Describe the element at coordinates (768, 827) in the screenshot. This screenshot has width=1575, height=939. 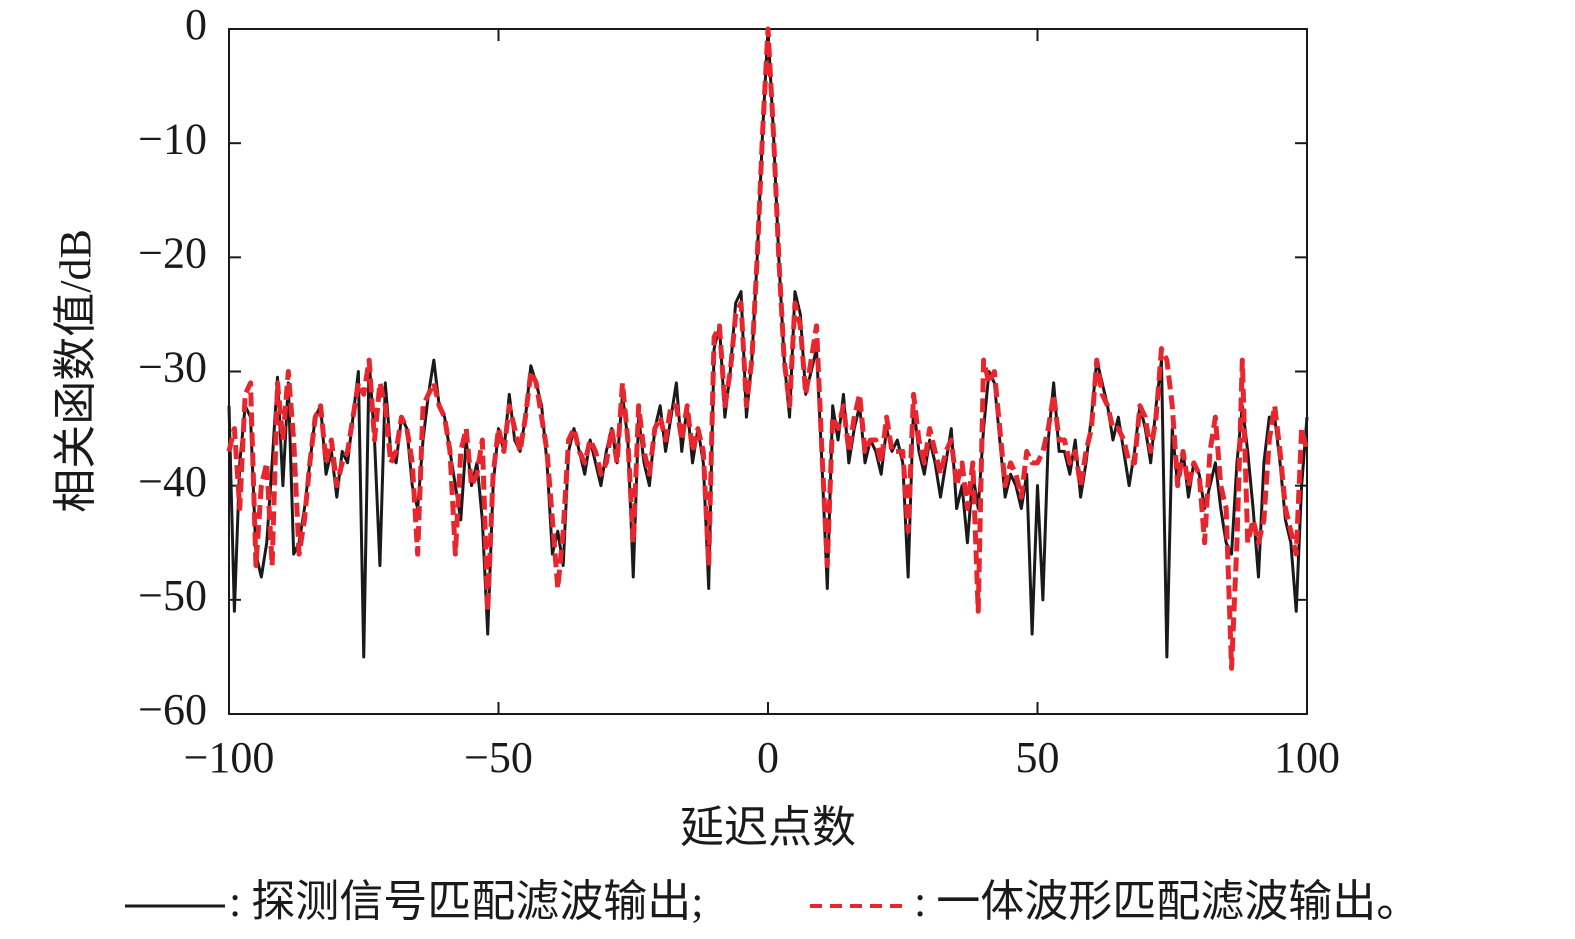
I see `x-axis-label: 延迟点数` at that location.